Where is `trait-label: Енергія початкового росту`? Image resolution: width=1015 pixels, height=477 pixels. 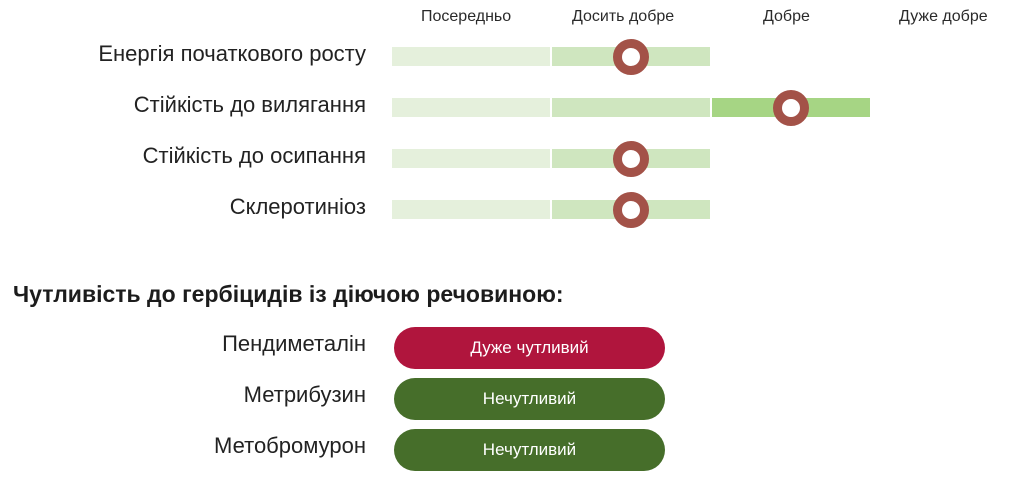
trait-label: Енергія початкового росту is located at coordinates (232, 53).